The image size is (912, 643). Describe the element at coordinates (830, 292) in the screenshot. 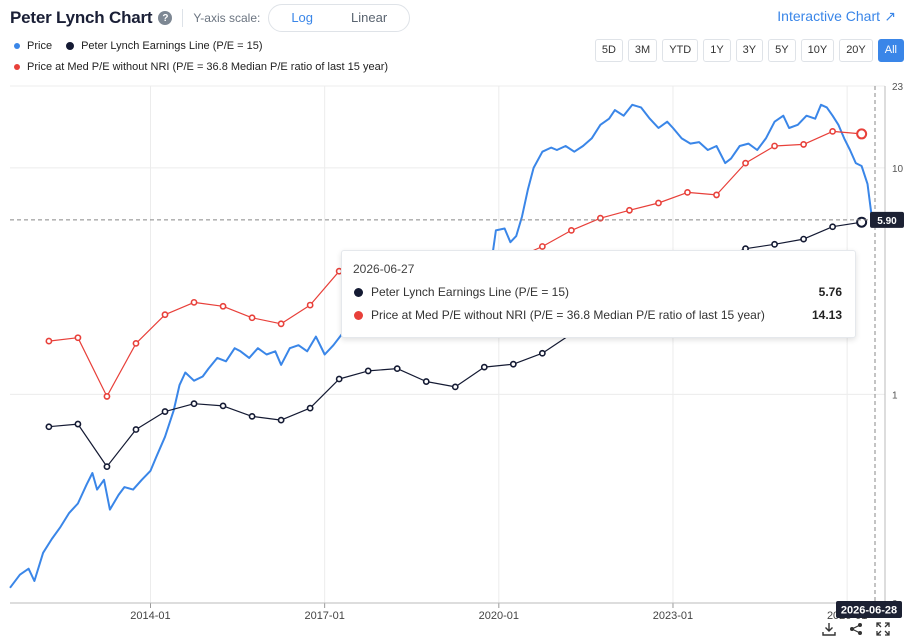

I see `tooltip-earnings-value: 5.76` at that location.